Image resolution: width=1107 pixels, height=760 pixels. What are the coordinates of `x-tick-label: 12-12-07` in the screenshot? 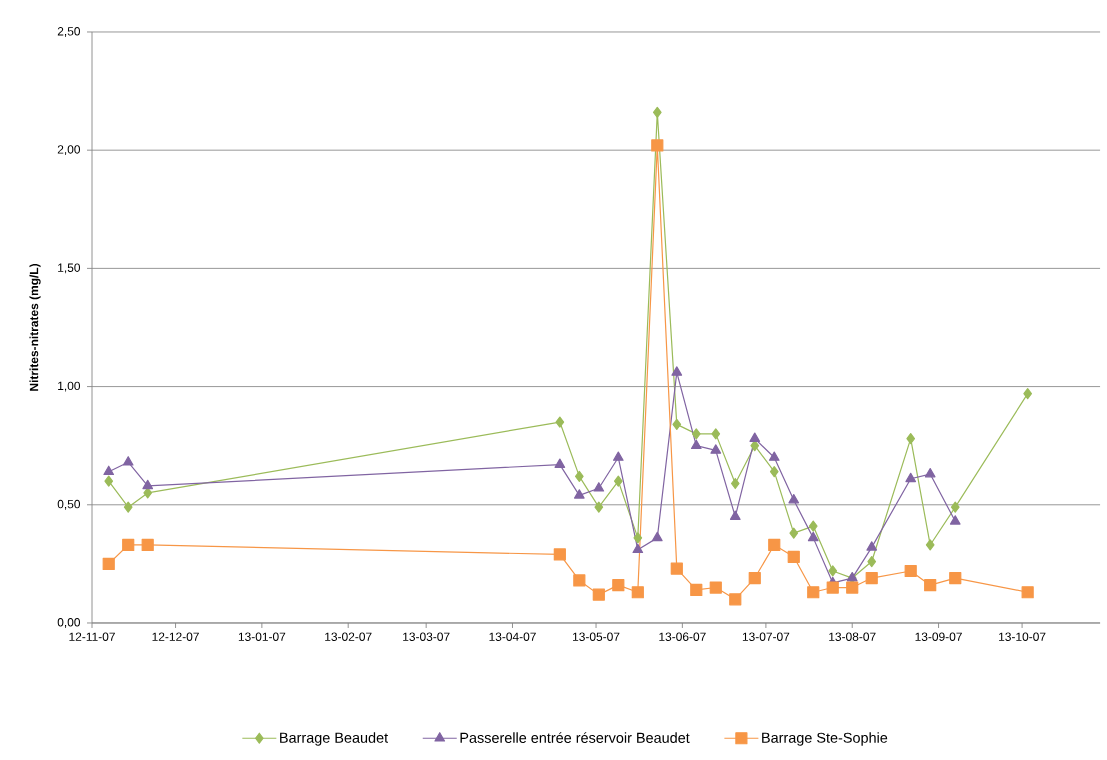 It's located at (175, 636).